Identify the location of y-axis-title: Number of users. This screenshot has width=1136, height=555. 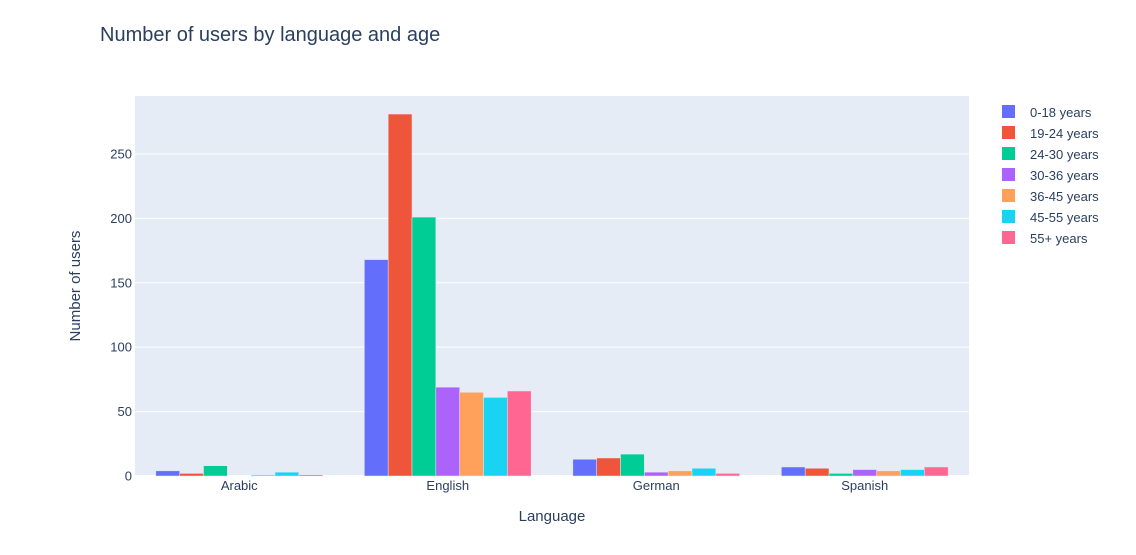
(75, 286).